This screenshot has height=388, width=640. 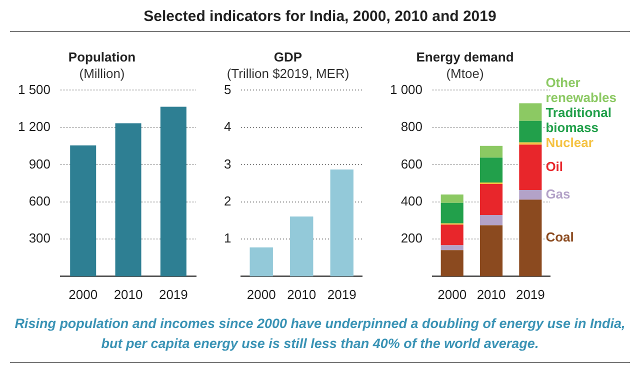 What do you see at coordinates (570, 142) in the screenshot?
I see `series-label: Nuclear` at bounding box center [570, 142].